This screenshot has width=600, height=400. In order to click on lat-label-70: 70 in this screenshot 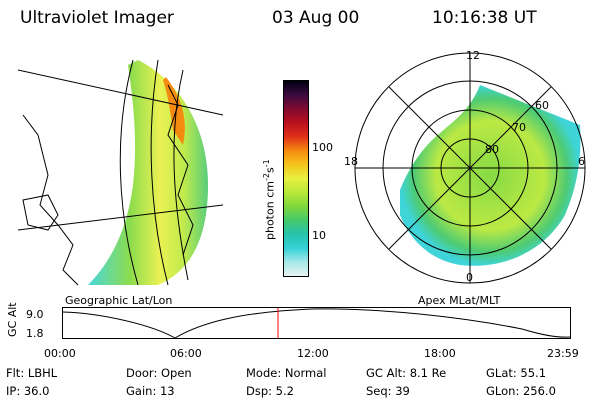, I will do `click(519, 127)`.